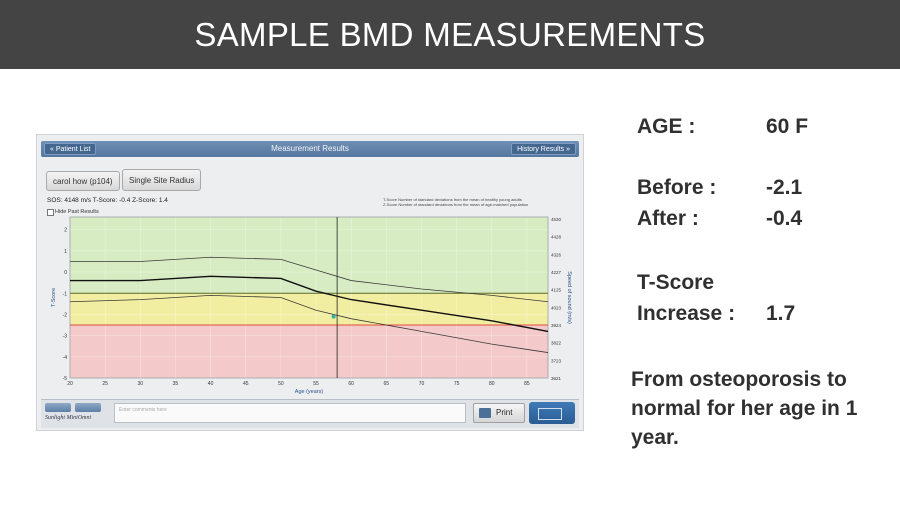 This screenshot has height=507, width=900. Describe the element at coordinates (556, 360) in the screenshot. I see `y2-tick-label-8: 3723` at that location.